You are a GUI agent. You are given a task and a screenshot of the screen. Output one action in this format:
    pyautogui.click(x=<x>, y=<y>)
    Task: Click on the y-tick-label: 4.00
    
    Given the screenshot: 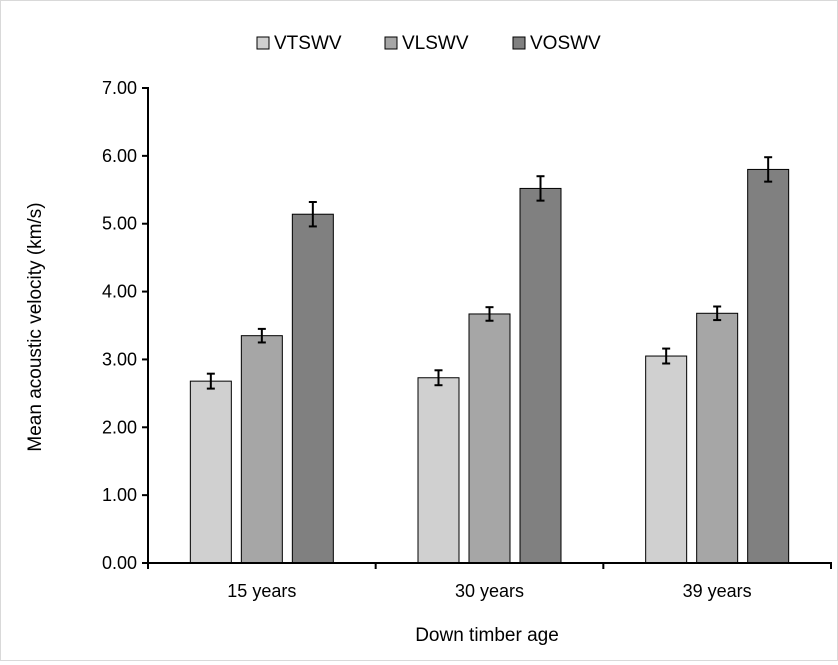 What is the action you would take?
    pyautogui.click(x=119, y=292)
    